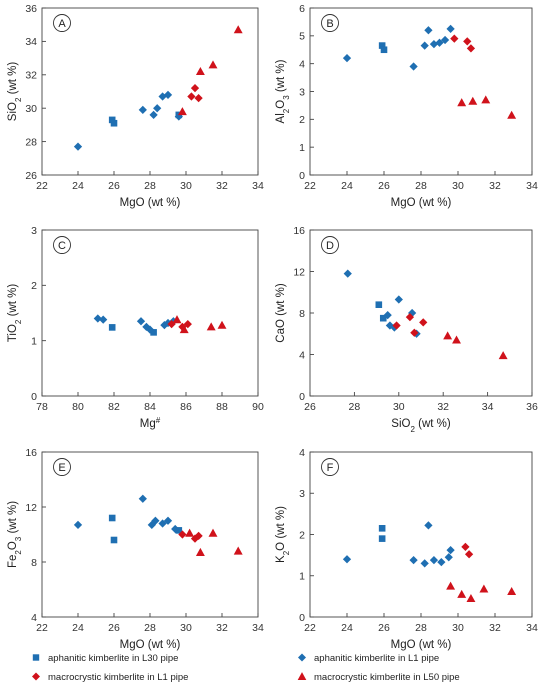  Describe the element at coordinates (488, 407) in the screenshot. I see `x-tick-label: 34` at that location.